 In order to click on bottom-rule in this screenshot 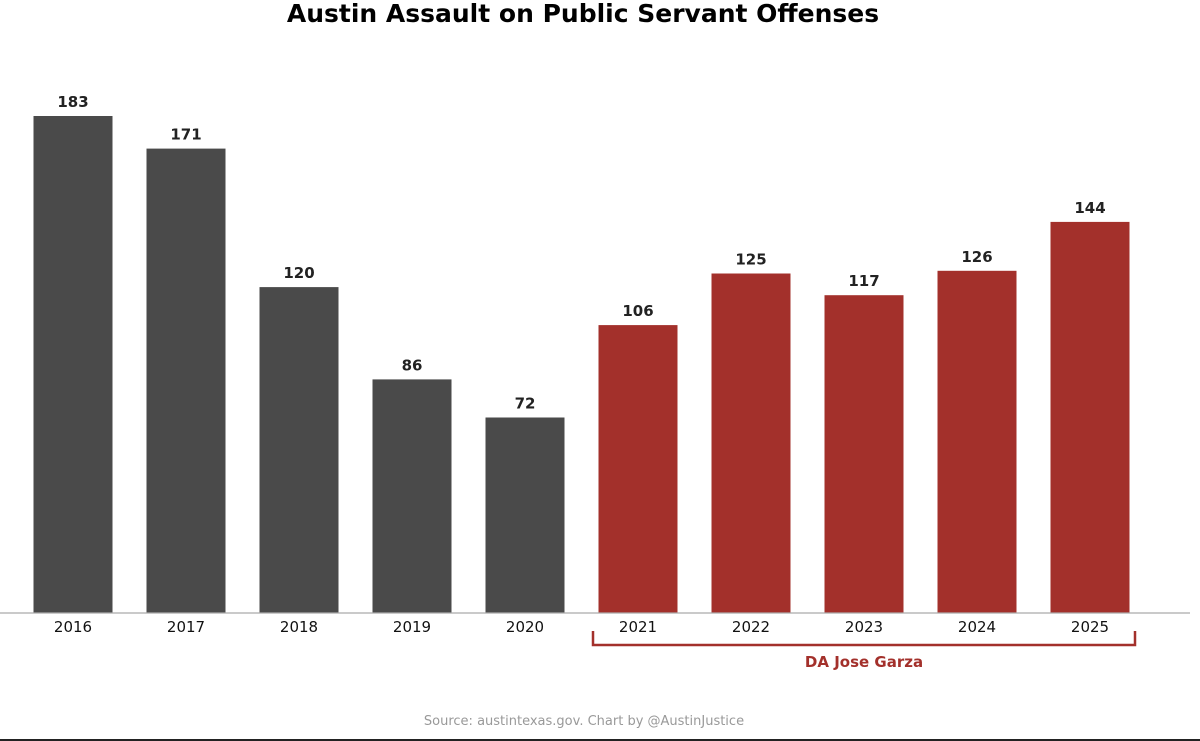, I will do `click(600, 740)`.